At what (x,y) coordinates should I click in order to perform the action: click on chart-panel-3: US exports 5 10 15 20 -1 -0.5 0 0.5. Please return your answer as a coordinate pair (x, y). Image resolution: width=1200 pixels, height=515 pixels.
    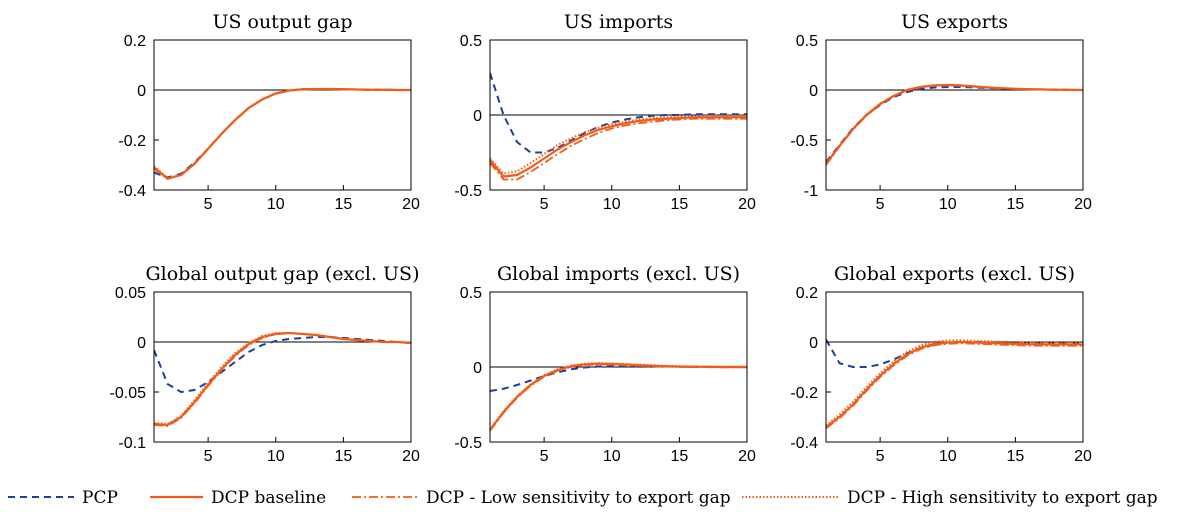
    Looking at the image, I should click on (941, 112).